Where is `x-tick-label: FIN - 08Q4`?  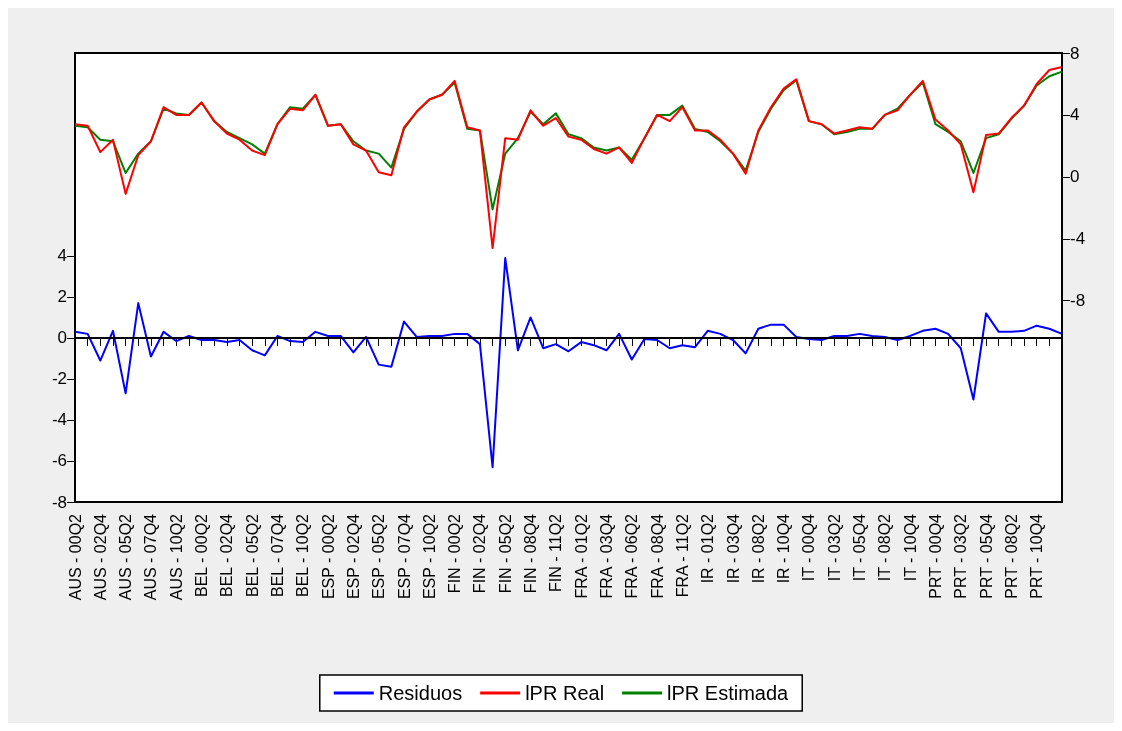
x-tick-label: FIN - 08Q4 is located at coordinates (531, 553).